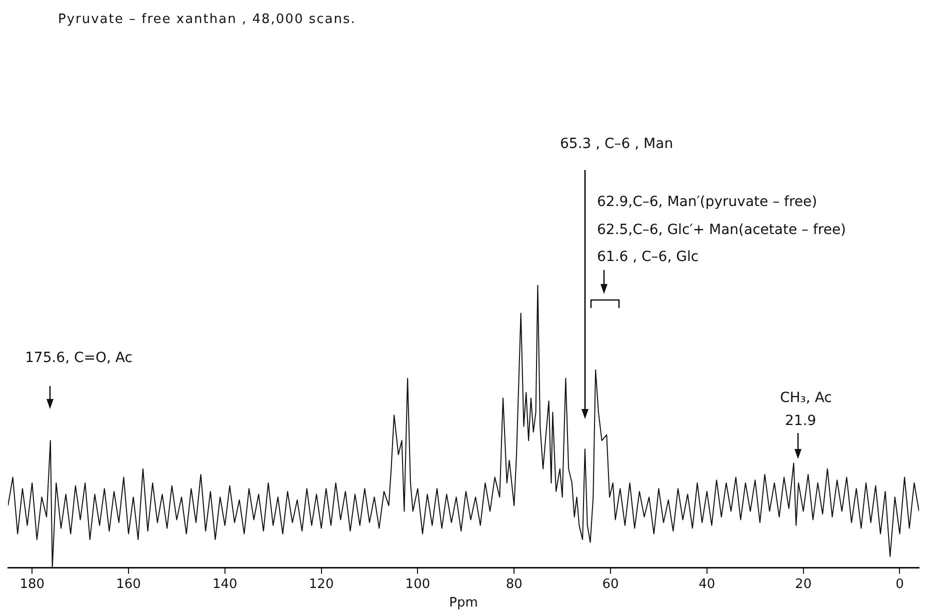 Image resolution: width=927 pixels, height=615 pixels. Describe the element at coordinates (800, 421) in the screenshot. I see `annotation: 21.9` at that location.